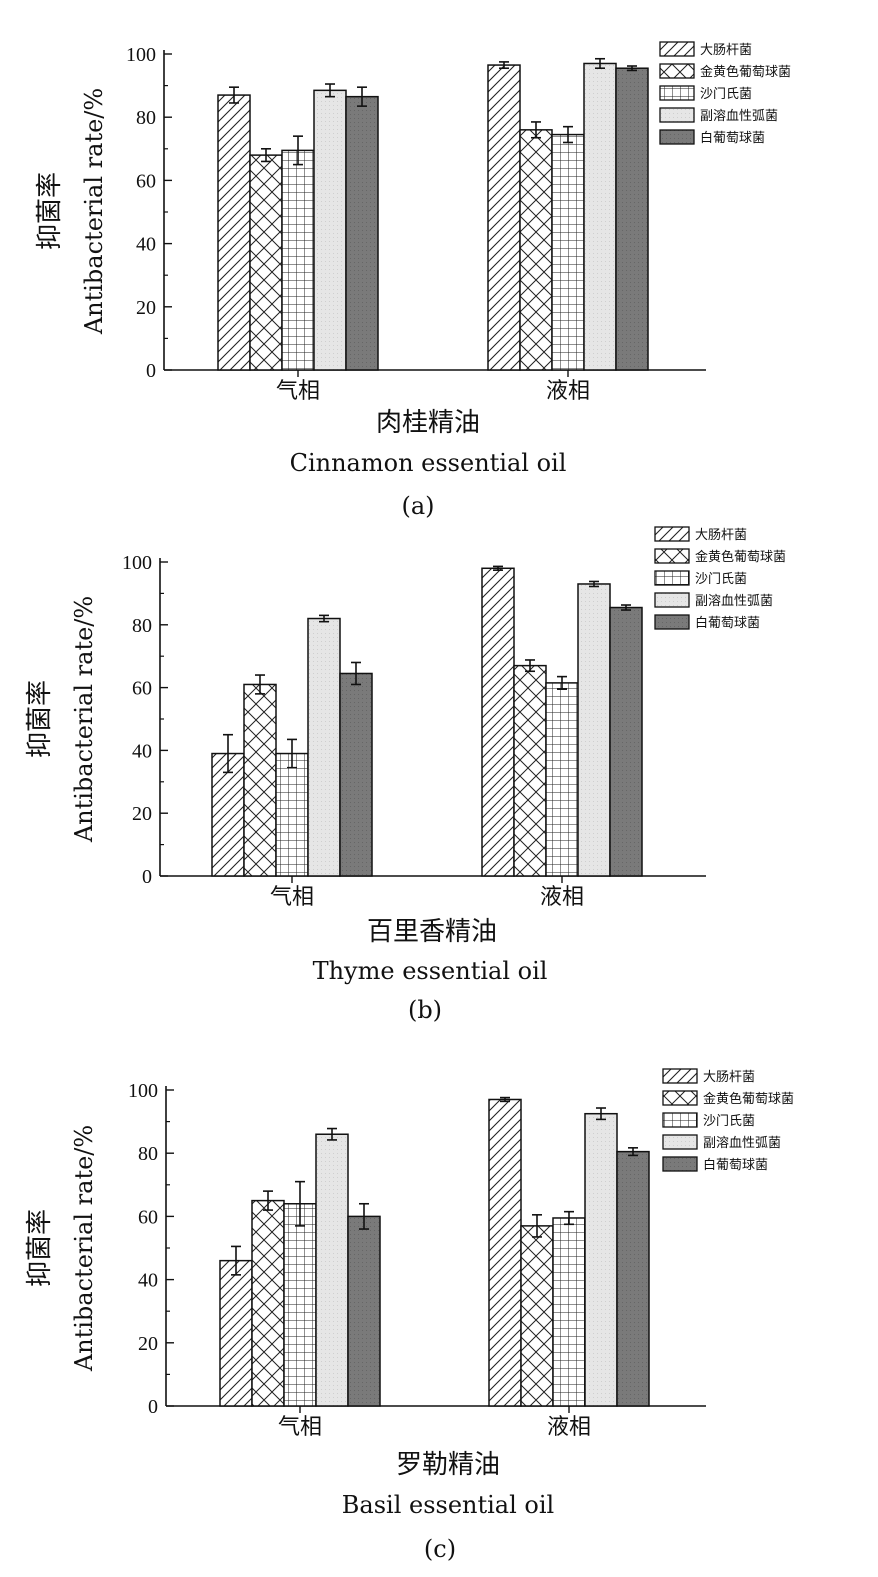 The width and height of the screenshot is (878, 1577). What do you see at coordinates (448, 1465) in the screenshot?
I see `panel-c-title-cn: 罗勒精油` at bounding box center [448, 1465].